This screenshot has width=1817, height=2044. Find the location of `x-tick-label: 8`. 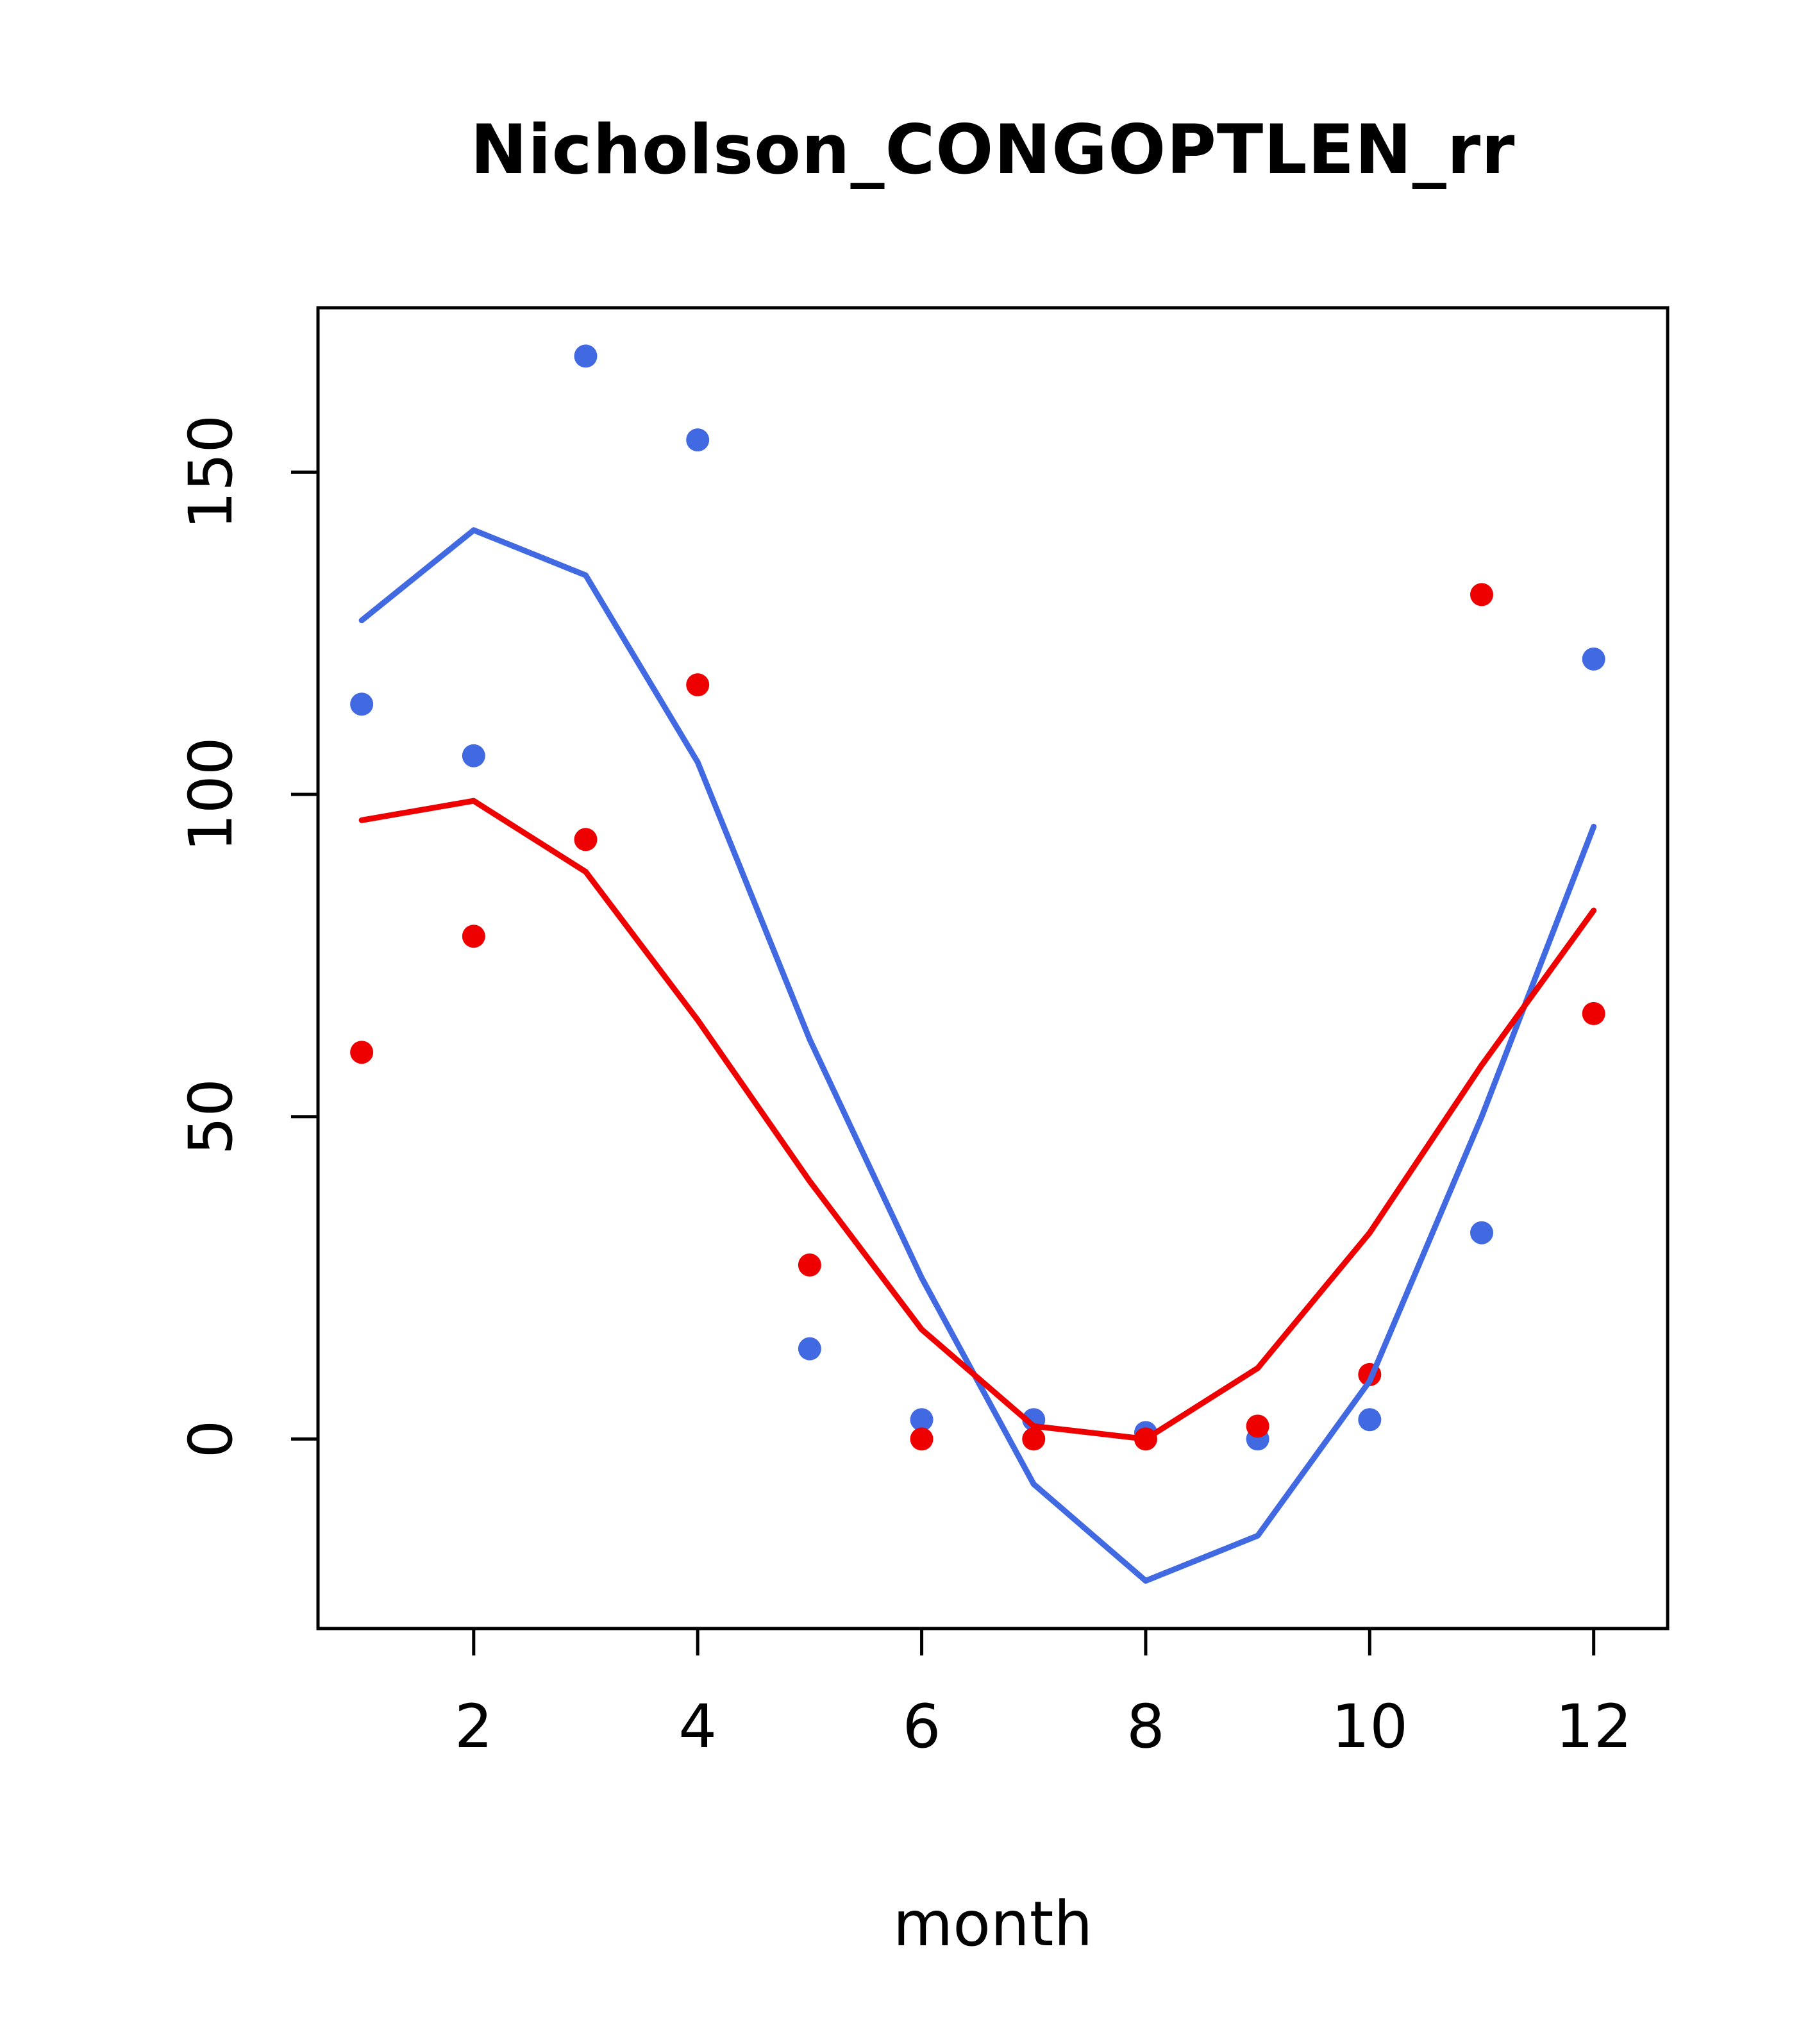

x-tick-label: 8 is located at coordinates (1145, 1727).